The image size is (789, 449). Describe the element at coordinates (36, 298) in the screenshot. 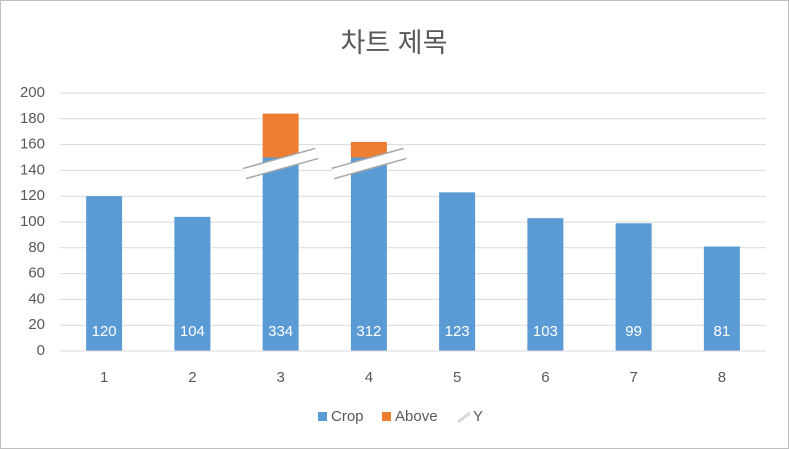

I see `y-tick-label: 40` at that location.